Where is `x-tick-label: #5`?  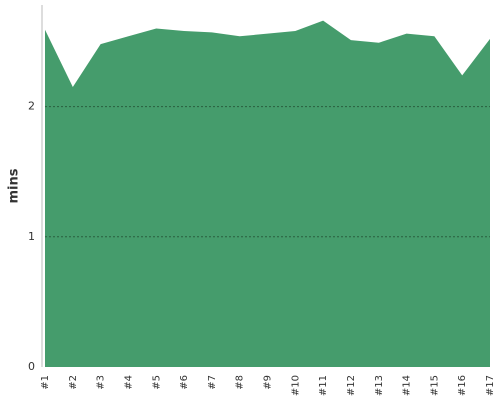 x-tick-label: #5 is located at coordinates (156, 382).